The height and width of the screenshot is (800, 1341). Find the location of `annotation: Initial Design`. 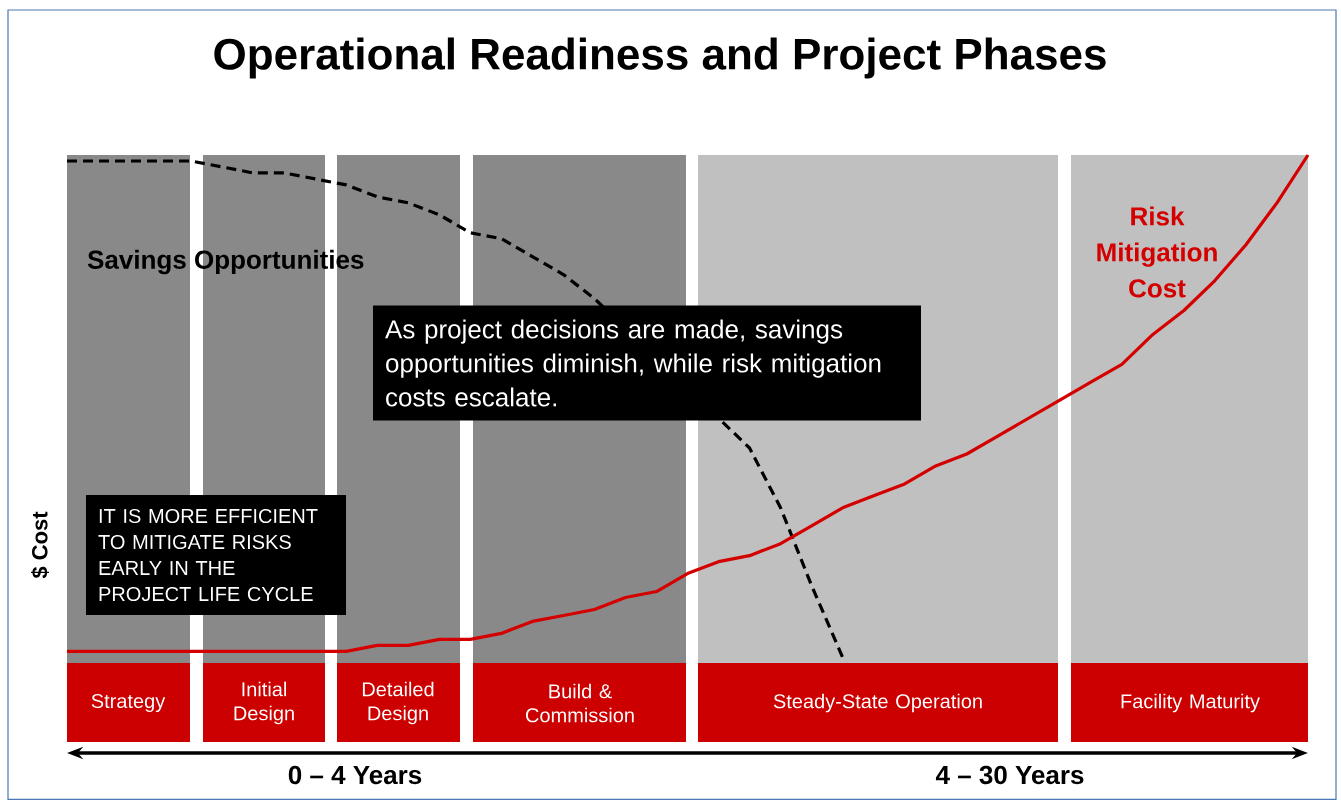

annotation: Initial Design is located at coordinates (264, 703).